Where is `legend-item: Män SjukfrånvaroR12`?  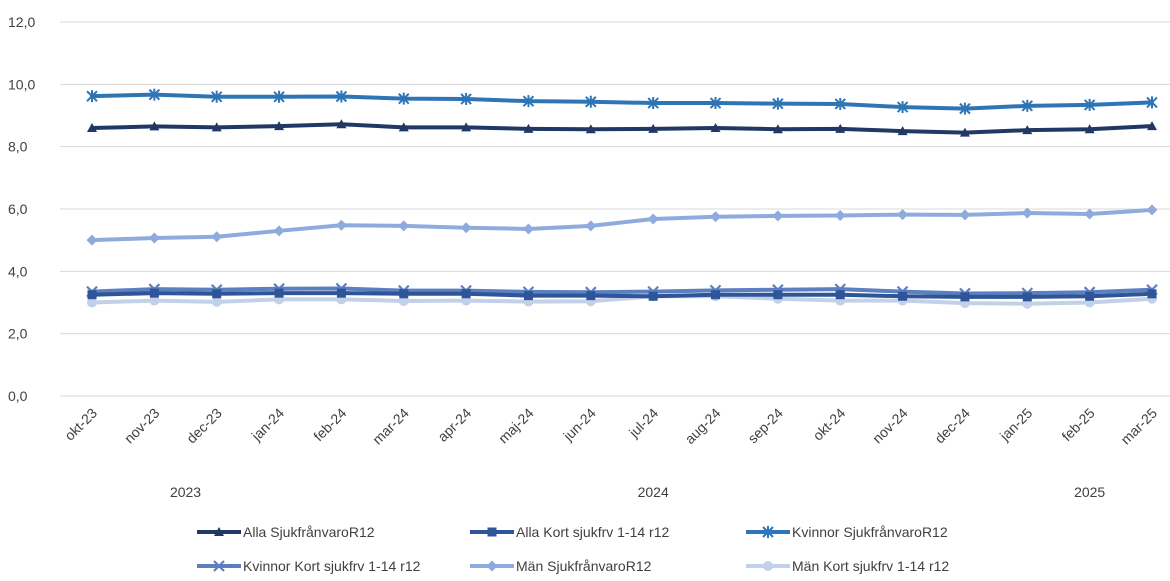 legend-item: Män SjukfrånvaroR12 is located at coordinates (561, 566).